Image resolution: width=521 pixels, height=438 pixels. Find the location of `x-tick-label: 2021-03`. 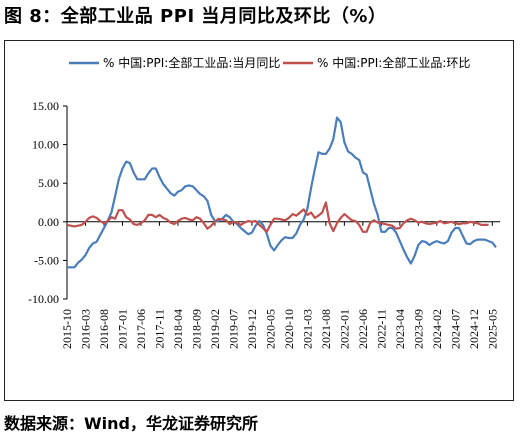

x-tick-label: 2021-03 is located at coordinates (307, 329).